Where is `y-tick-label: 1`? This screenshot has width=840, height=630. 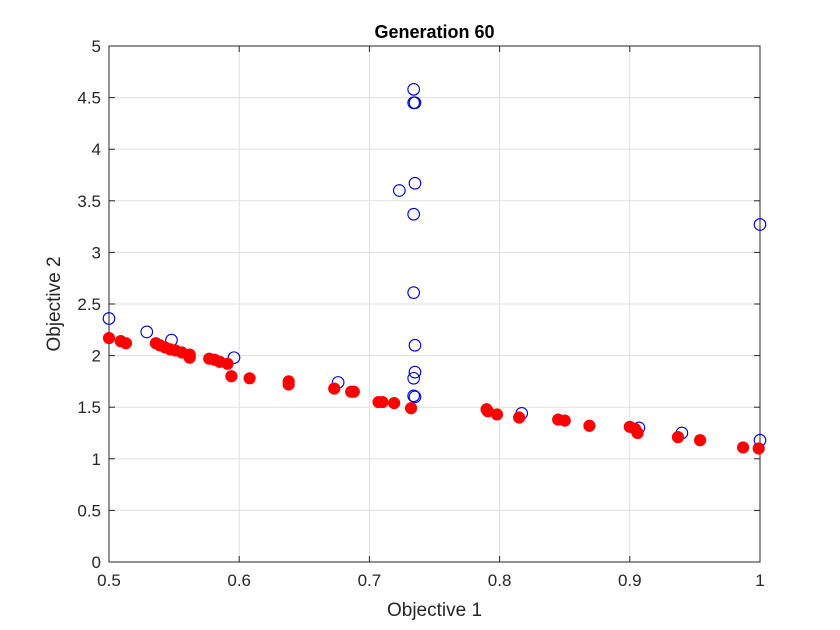 y-tick-label: 1 is located at coordinates (96, 459).